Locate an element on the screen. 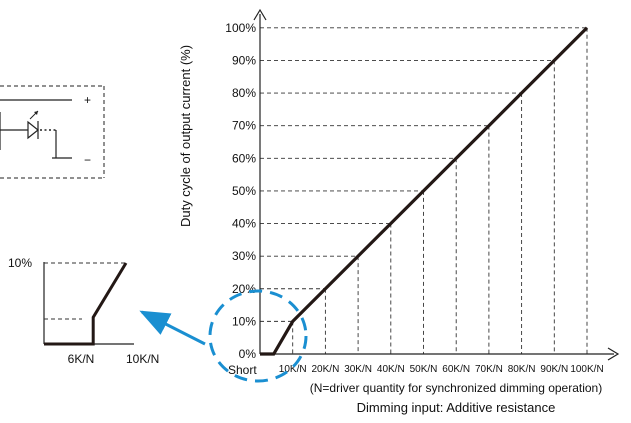 The image size is (631, 423). y-tick-label: 80% is located at coordinates (244, 93).